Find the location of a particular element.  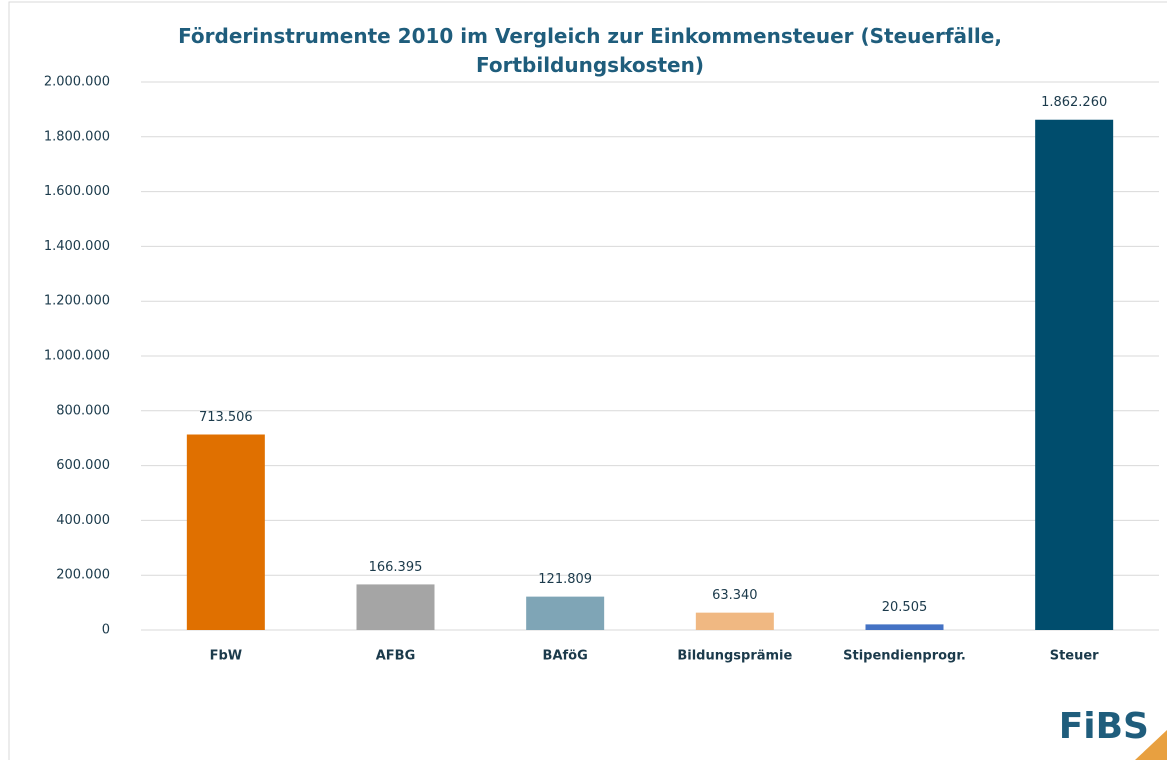

y-tick-label: 1.400.000 is located at coordinates (77, 246).